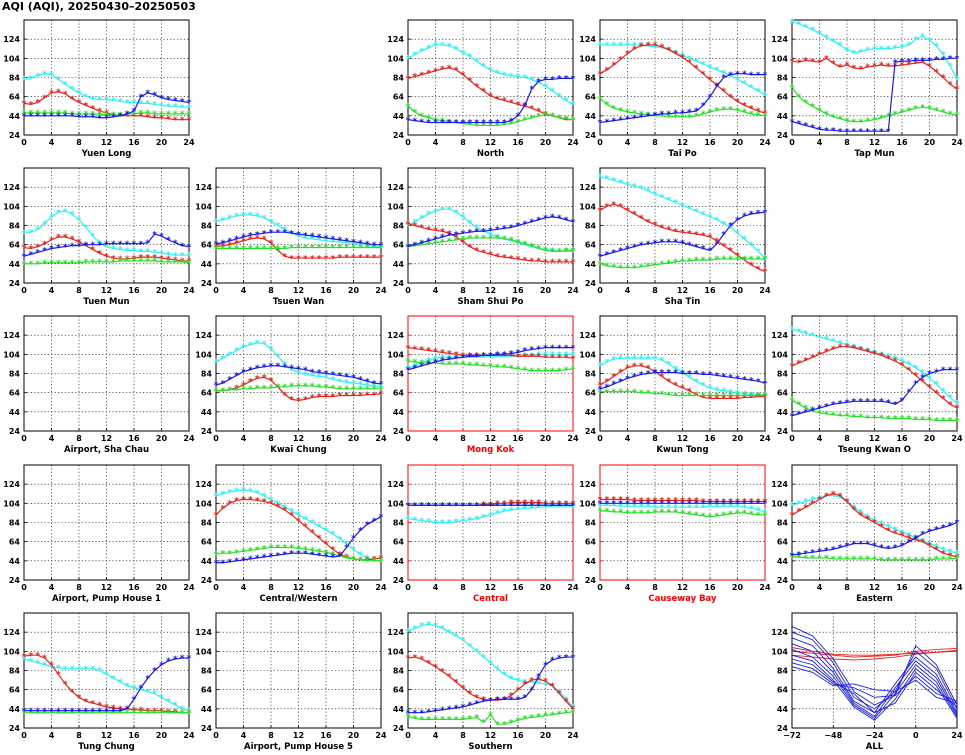 The width and height of the screenshot is (965, 755). Describe the element at coordinates (783, 78) in the screenshot. I see `y-tick-label: 84` at that location.